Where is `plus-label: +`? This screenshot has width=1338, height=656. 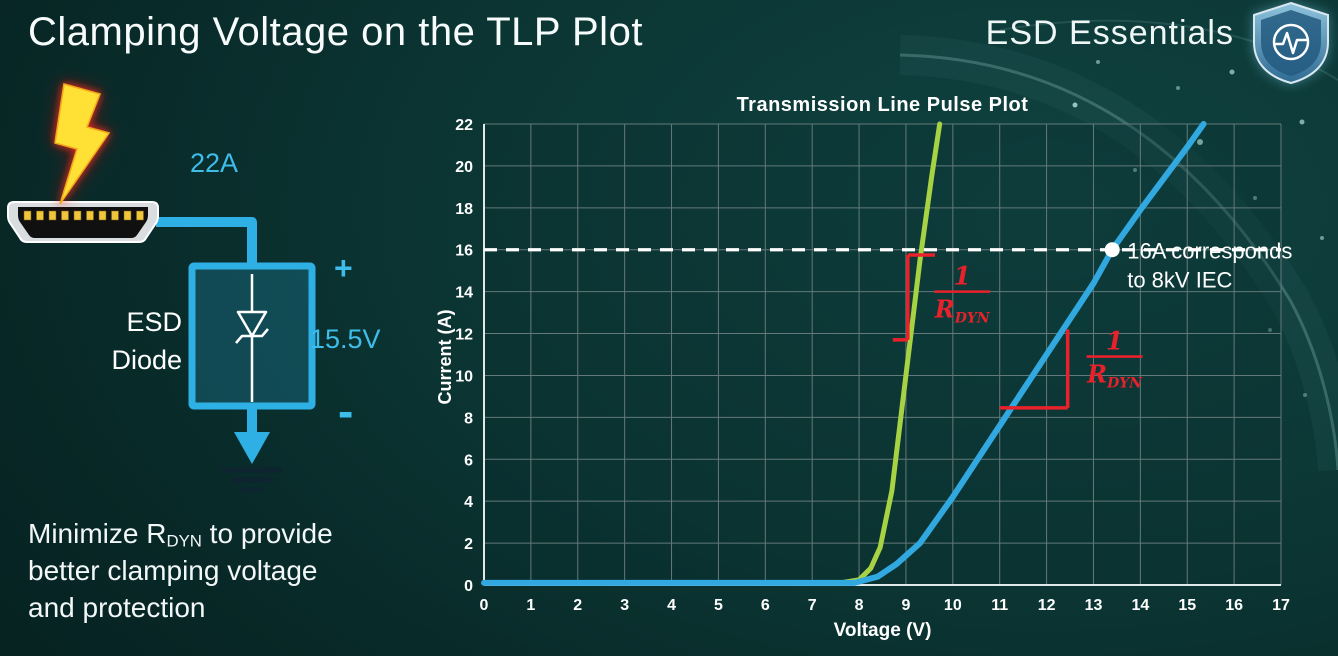
plus-label: + is located at coordinates (343, 268).